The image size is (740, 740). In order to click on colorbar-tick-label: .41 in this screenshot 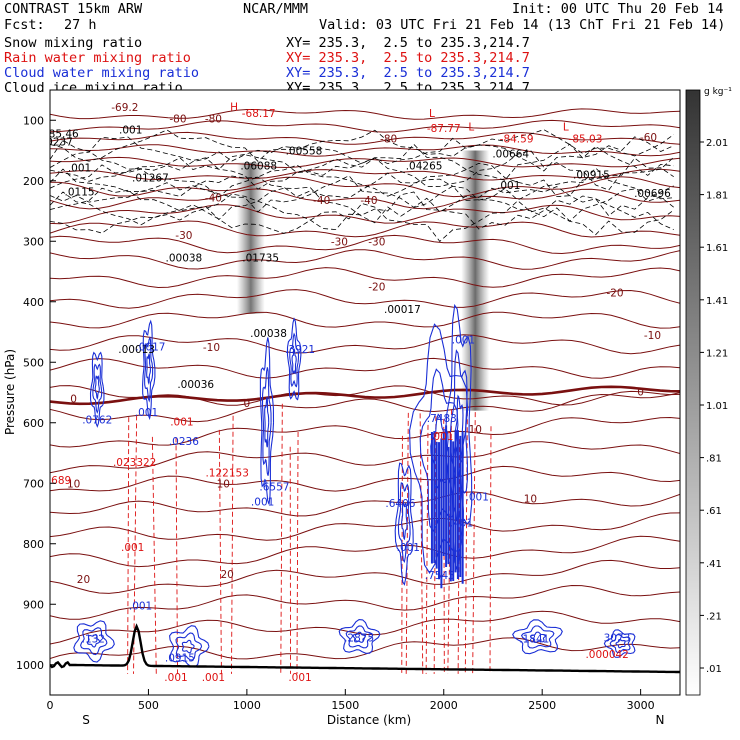, I will do `click(714, 564)`.